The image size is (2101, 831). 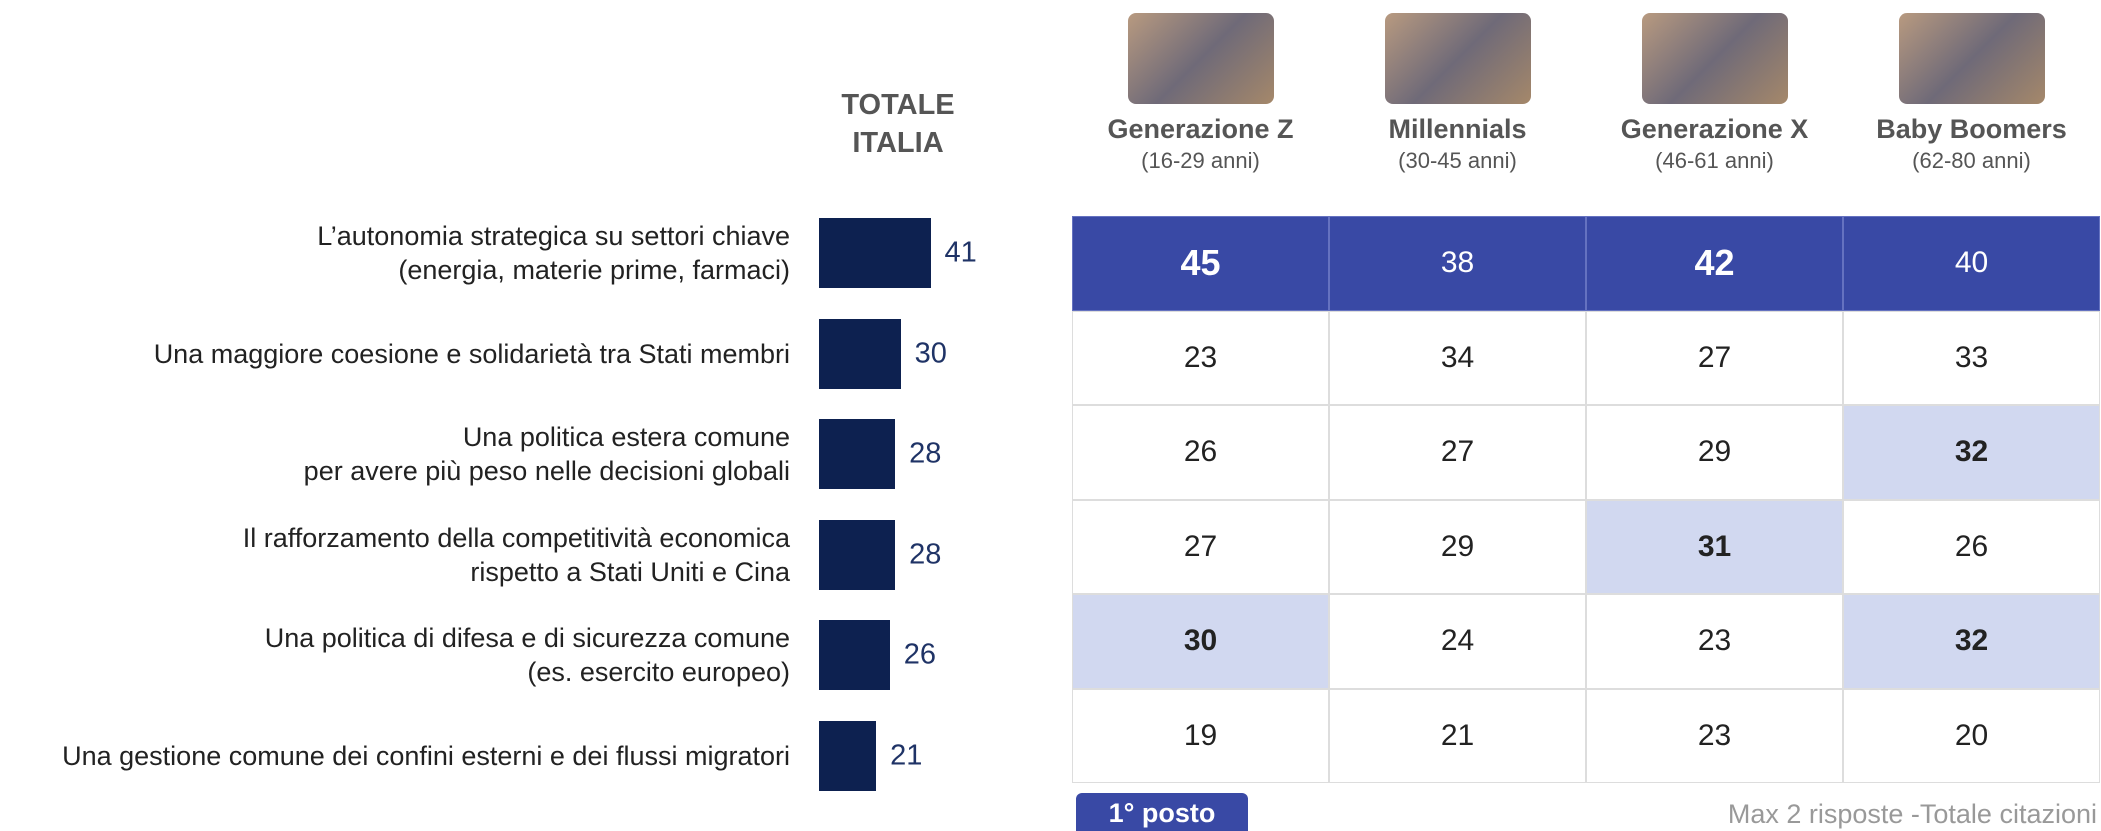 What do you see at coordinates (906, 755) in the screenshot?
I see `value-label: 21` at bounding box center [906, 755].